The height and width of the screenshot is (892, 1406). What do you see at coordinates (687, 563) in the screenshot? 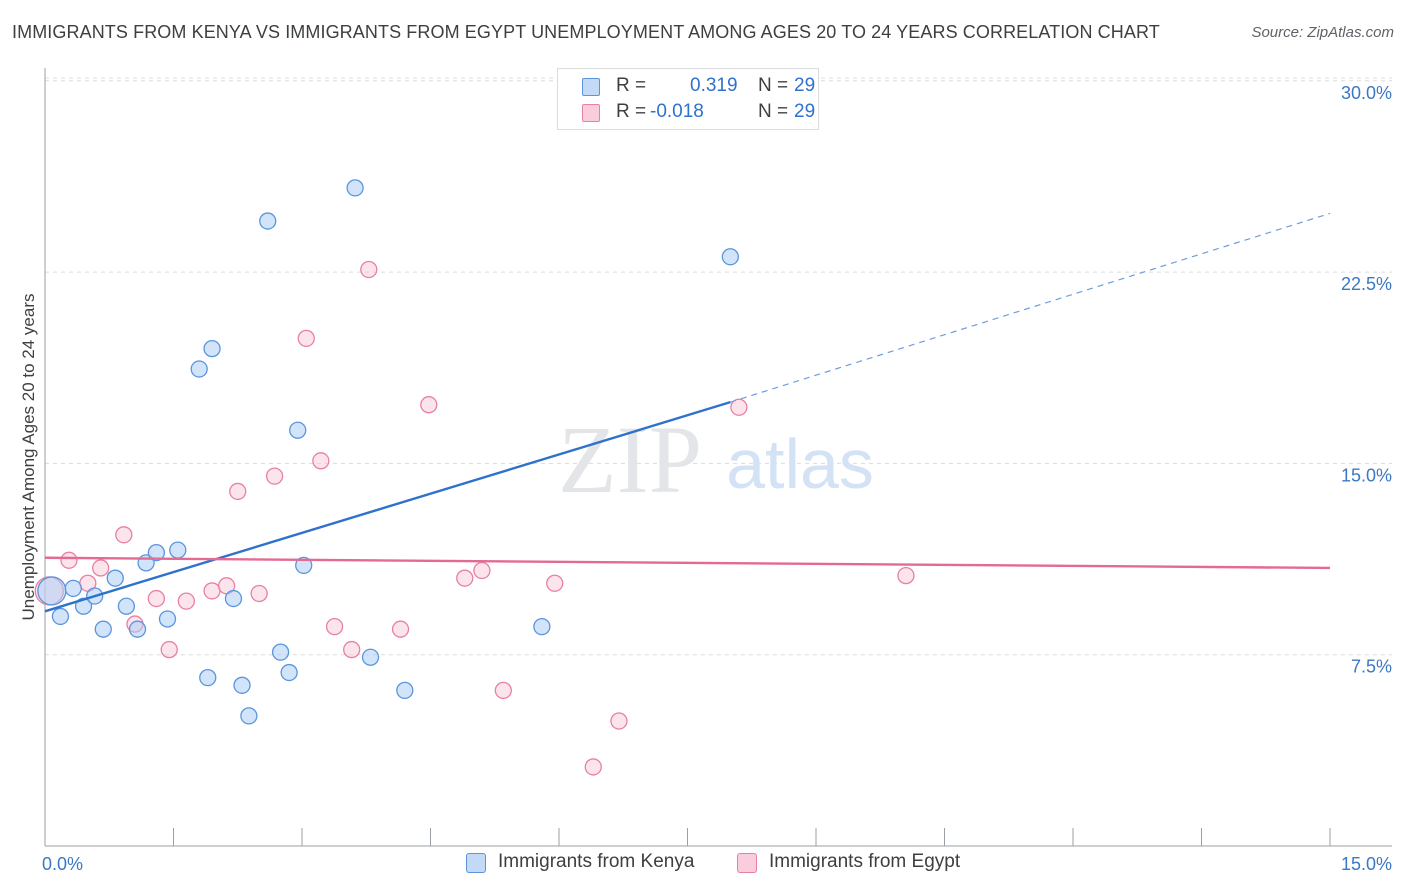
I see `egypt-trend-line` at bounding box center [687, 563].